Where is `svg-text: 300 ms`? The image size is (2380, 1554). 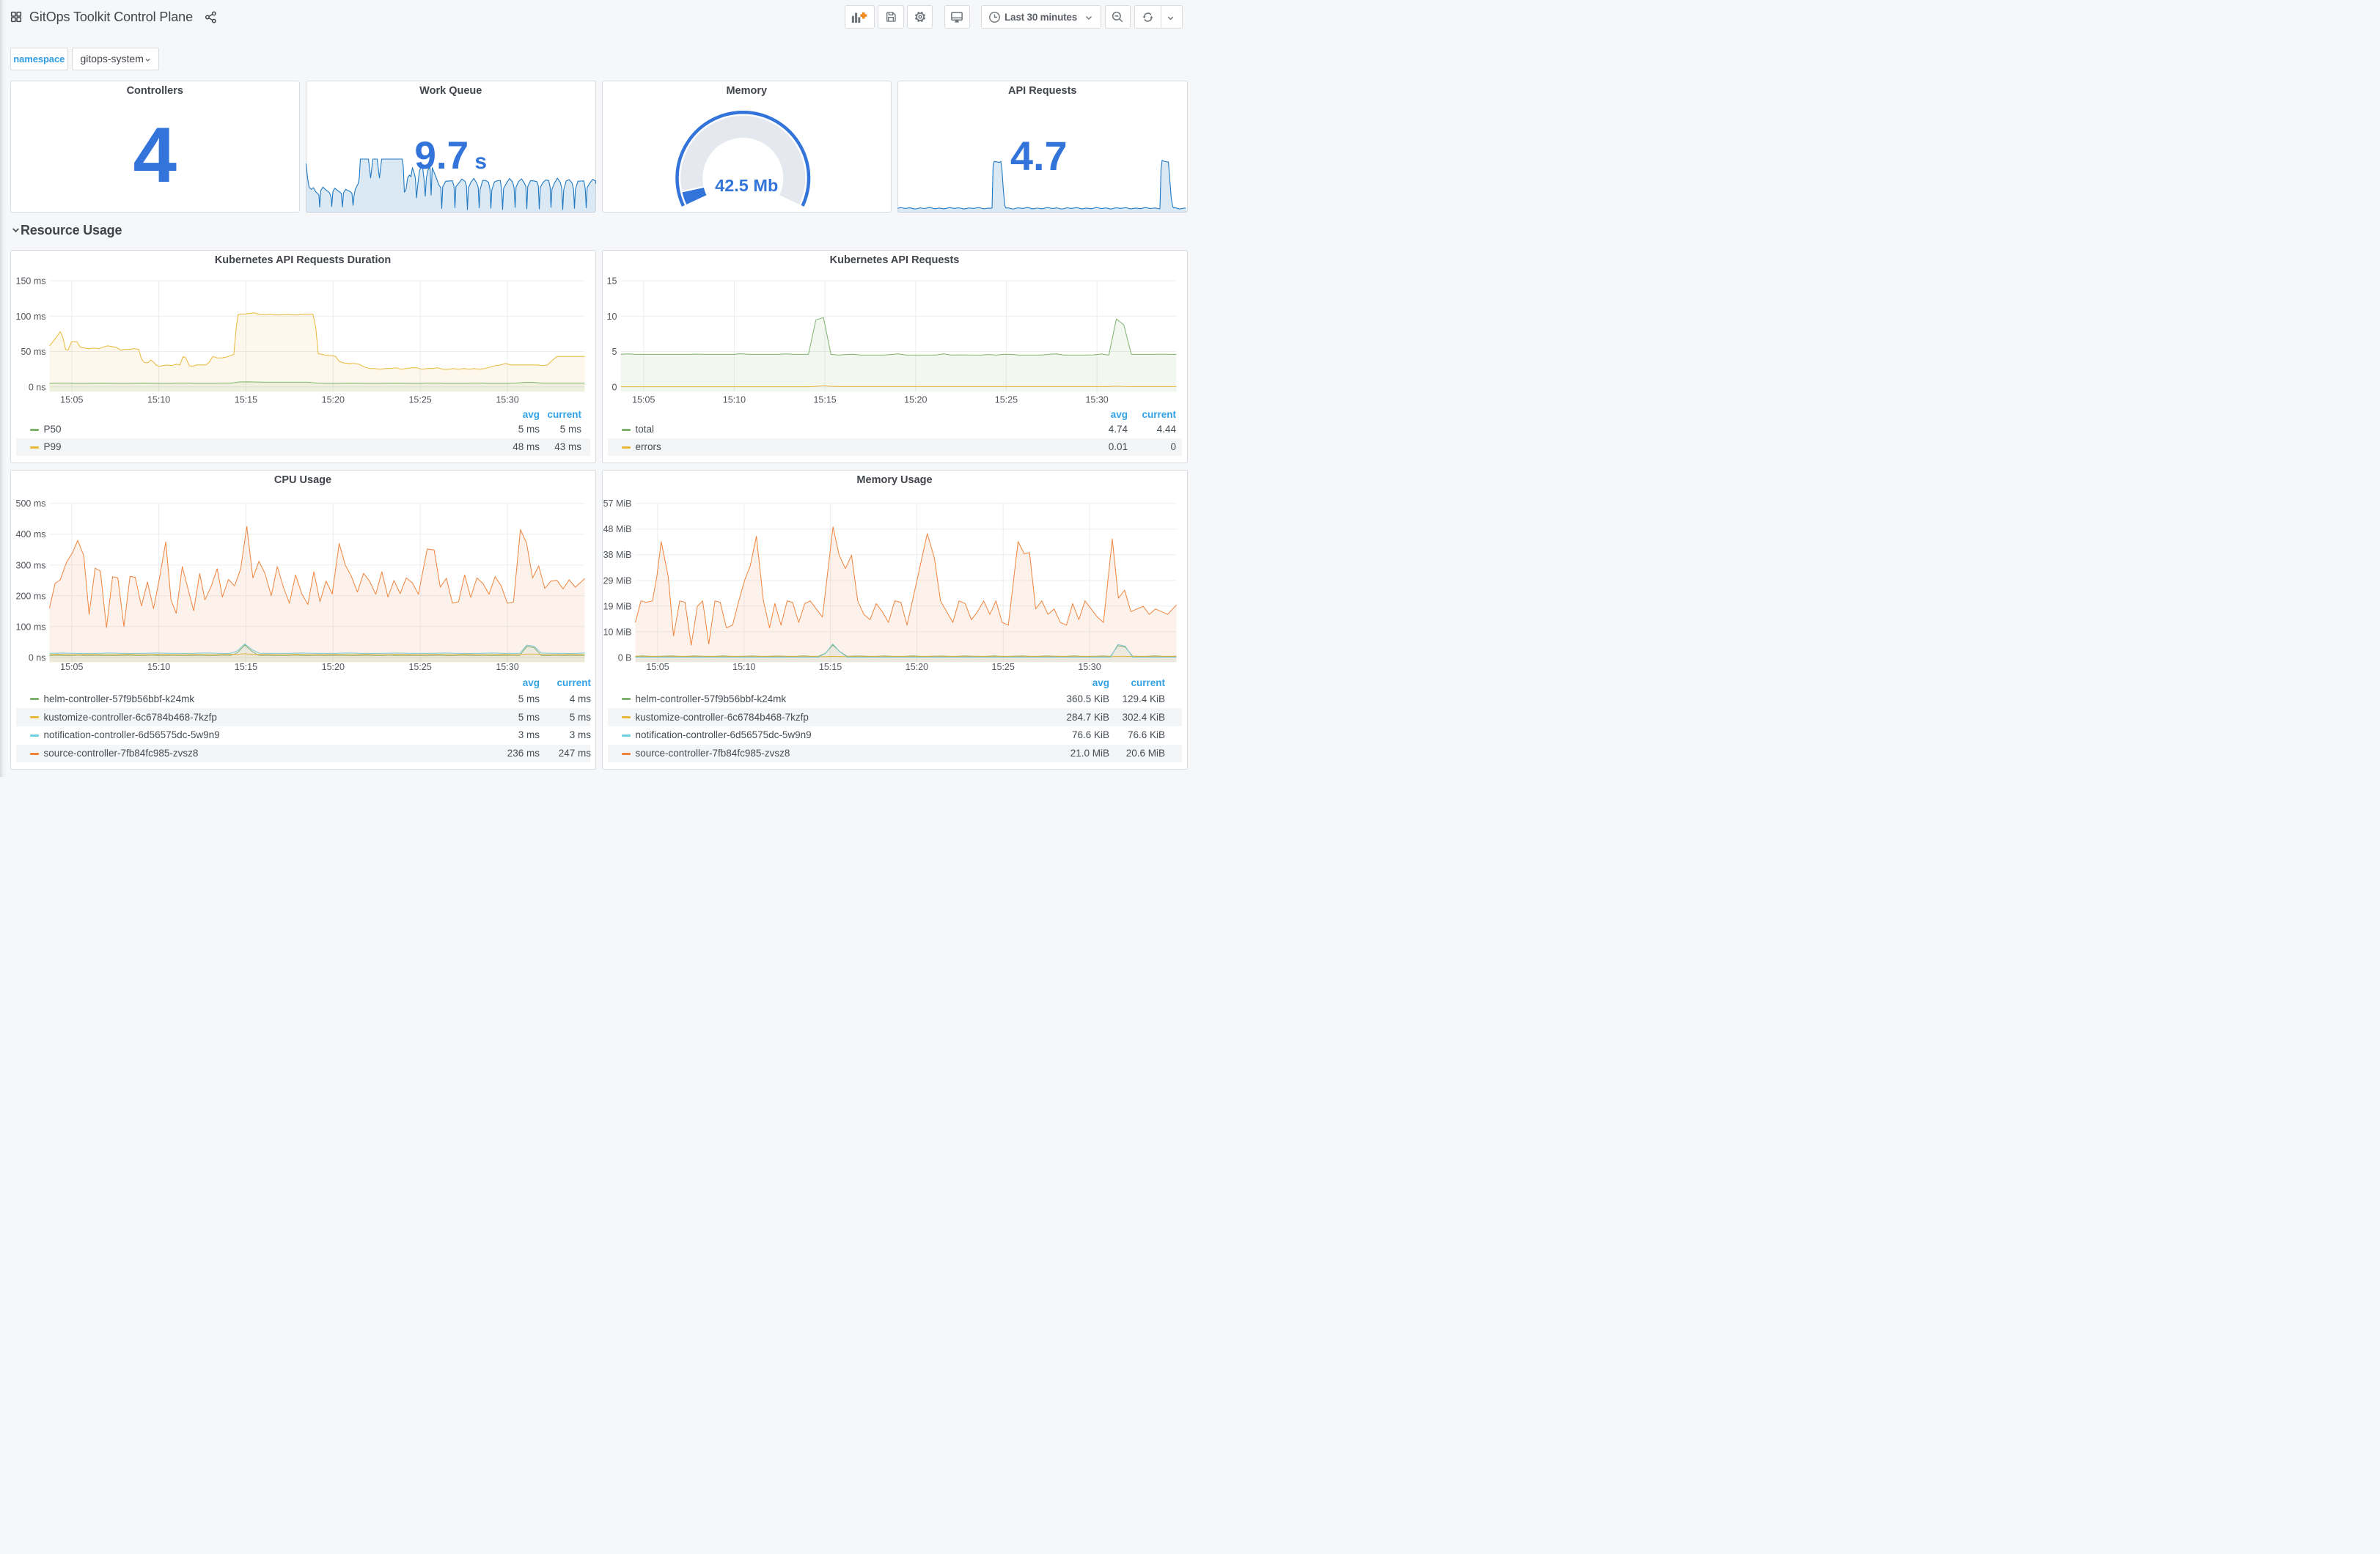 svg-text: 300 ms is located at coordinates (30, 565).